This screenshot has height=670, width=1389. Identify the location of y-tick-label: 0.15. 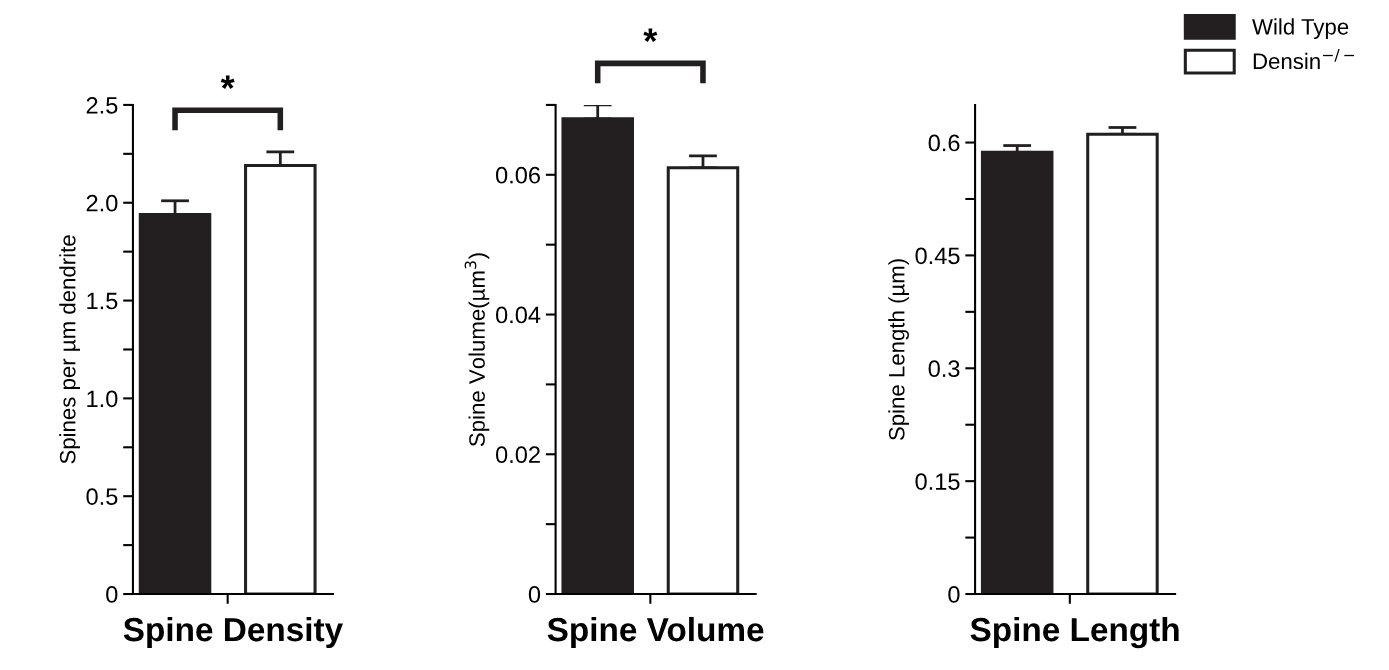
(937, 481).